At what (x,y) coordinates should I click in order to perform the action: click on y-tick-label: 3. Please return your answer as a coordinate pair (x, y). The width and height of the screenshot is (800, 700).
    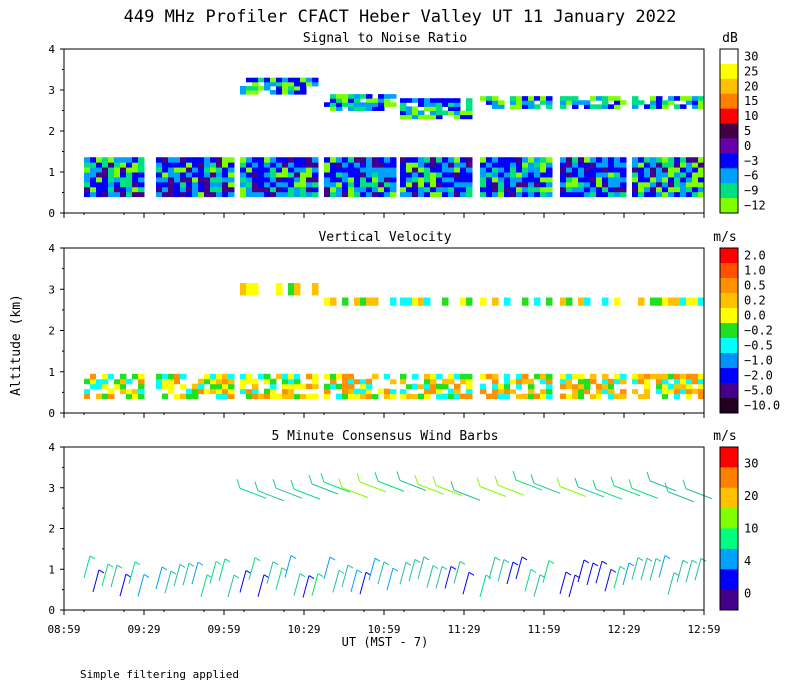
    Looking at the image, I should click on (51, 90).